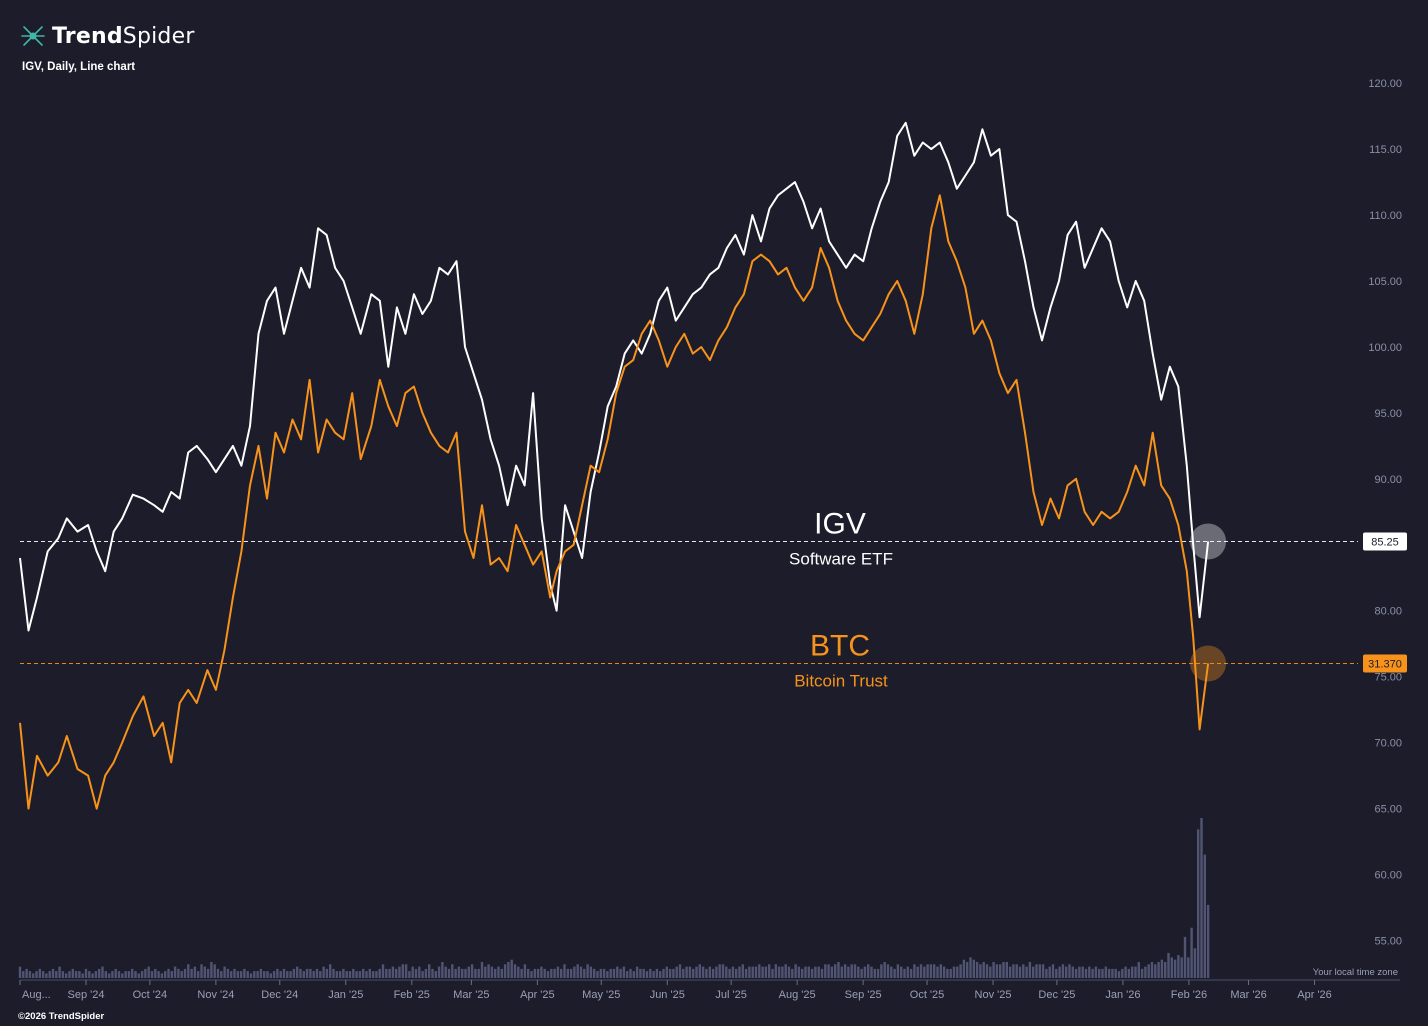 The image size is (1428, 1026). I want to click on last-price-marker-igv, so click(1208, 541).